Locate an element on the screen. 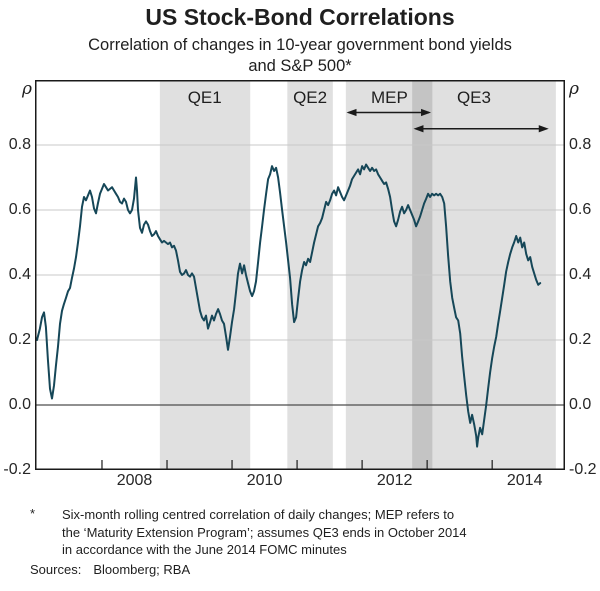  sources-line: Sources: Bloomberg; RBA is located at coordinates (110, 569).